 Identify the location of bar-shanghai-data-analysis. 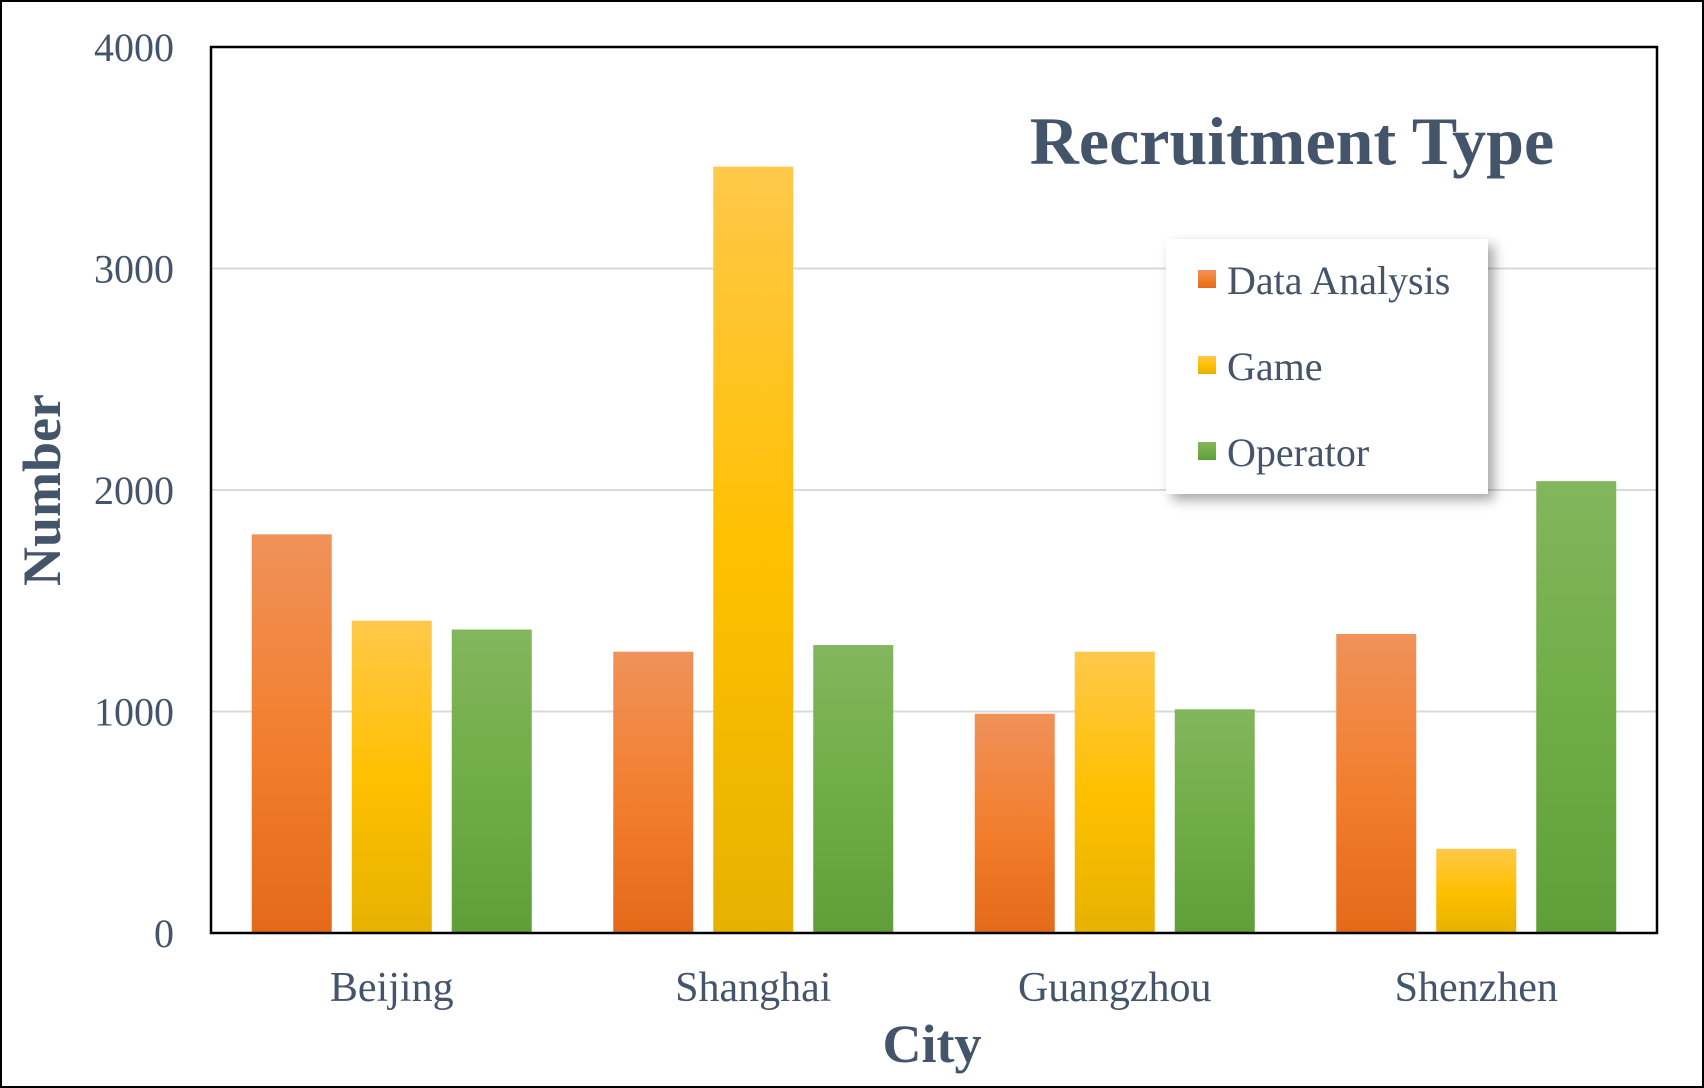
(653, 792).